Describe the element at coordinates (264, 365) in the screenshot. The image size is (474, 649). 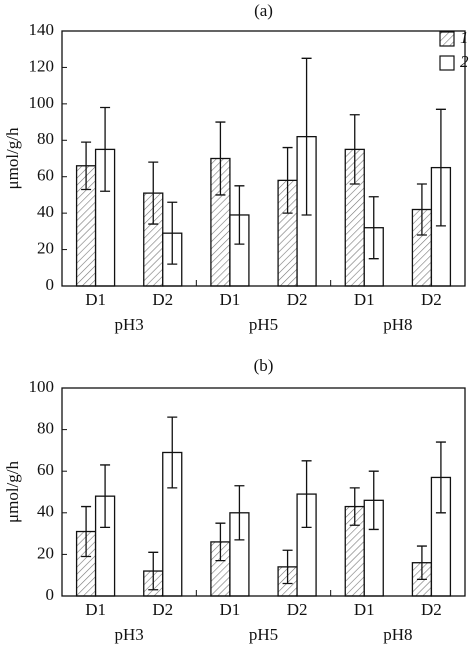
I see `panel-title: (b)` at that location.